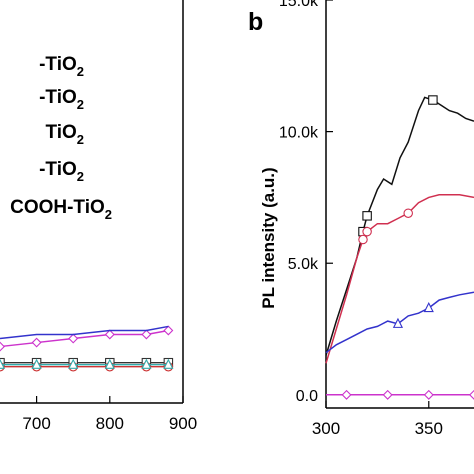 This screenshot has width=474, height=474. Describe the element at coordinates (57, 207) in the screenshot. I see `legend-entry-text: COOH-TiO` at that location.